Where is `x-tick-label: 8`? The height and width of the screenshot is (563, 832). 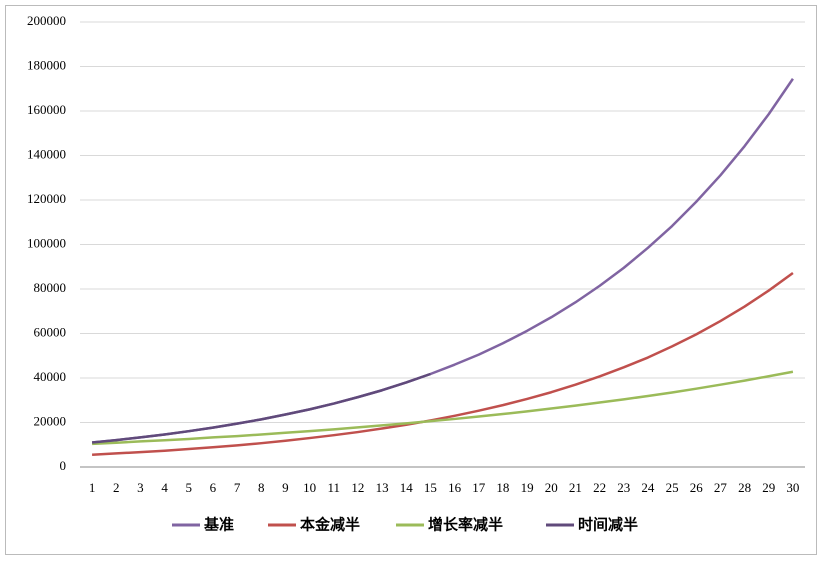 x-tick-label: 8 is located at coordinates (261, 487).